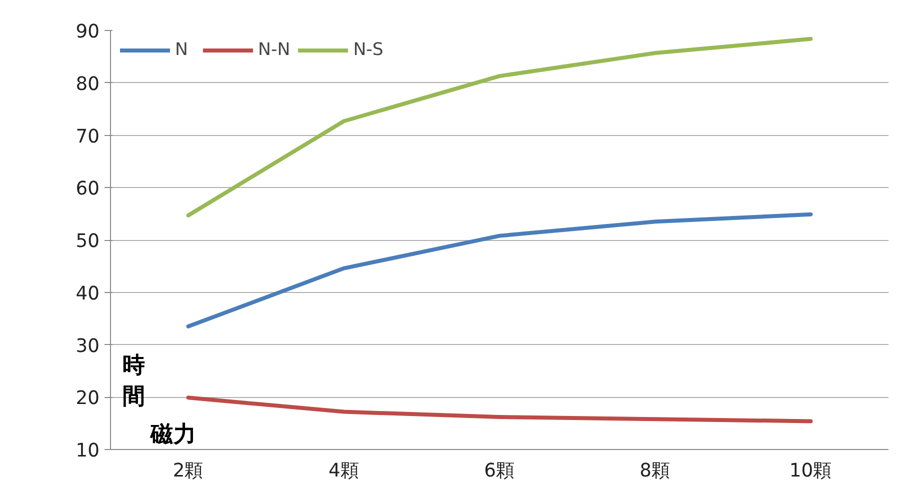 The image size is (906, 504). What do you see at coordinates (368, 50) in the screenshot?
I see `legend-label: N-S` at bounding box center [368, 50].